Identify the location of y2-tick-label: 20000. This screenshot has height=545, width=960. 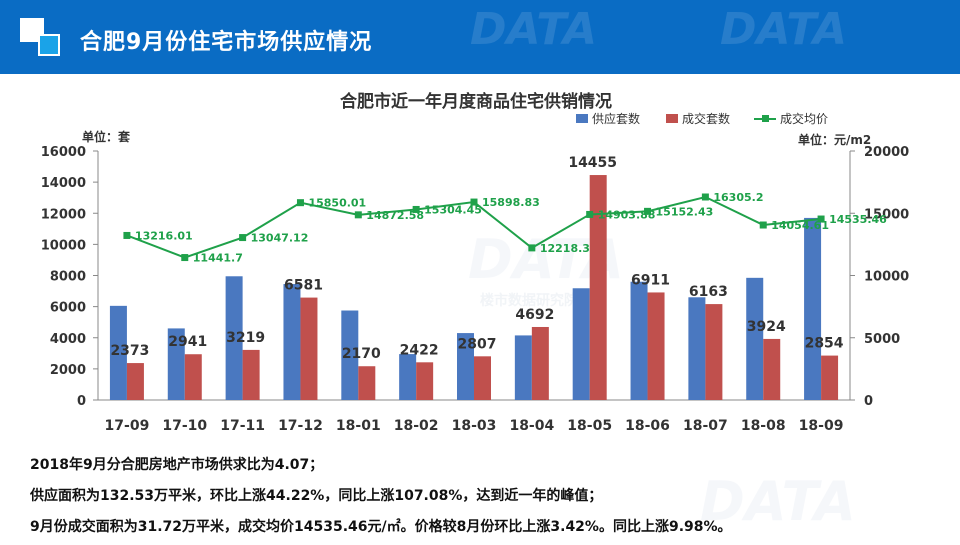
(886, 152).